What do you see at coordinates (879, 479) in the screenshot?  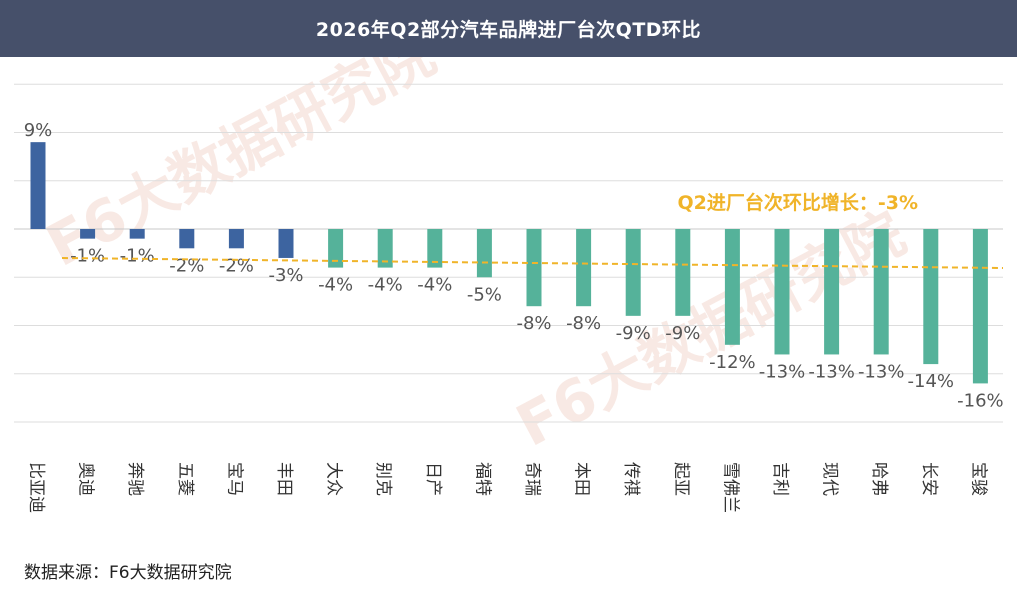 I see `category-label: 哈弗` at bounding box center [879, 479].